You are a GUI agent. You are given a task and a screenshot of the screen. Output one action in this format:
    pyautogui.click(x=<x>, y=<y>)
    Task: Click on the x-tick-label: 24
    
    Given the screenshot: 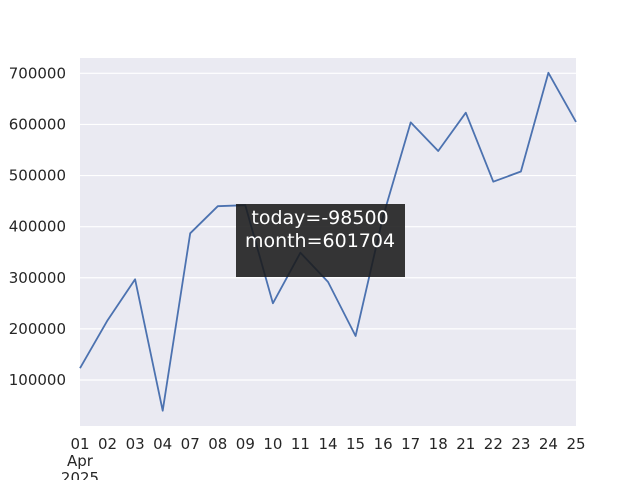 What is the action you would take?
    pyautogui.click(x=548, y=444)
    